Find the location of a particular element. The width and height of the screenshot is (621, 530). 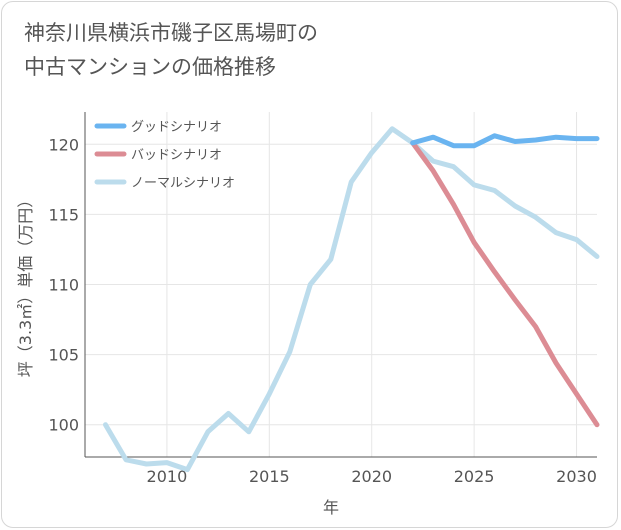

chart-title: 神奈川県横浜市磯子区馬場町の 中古マンションの価格推移 is located at coordinates (314, 50).